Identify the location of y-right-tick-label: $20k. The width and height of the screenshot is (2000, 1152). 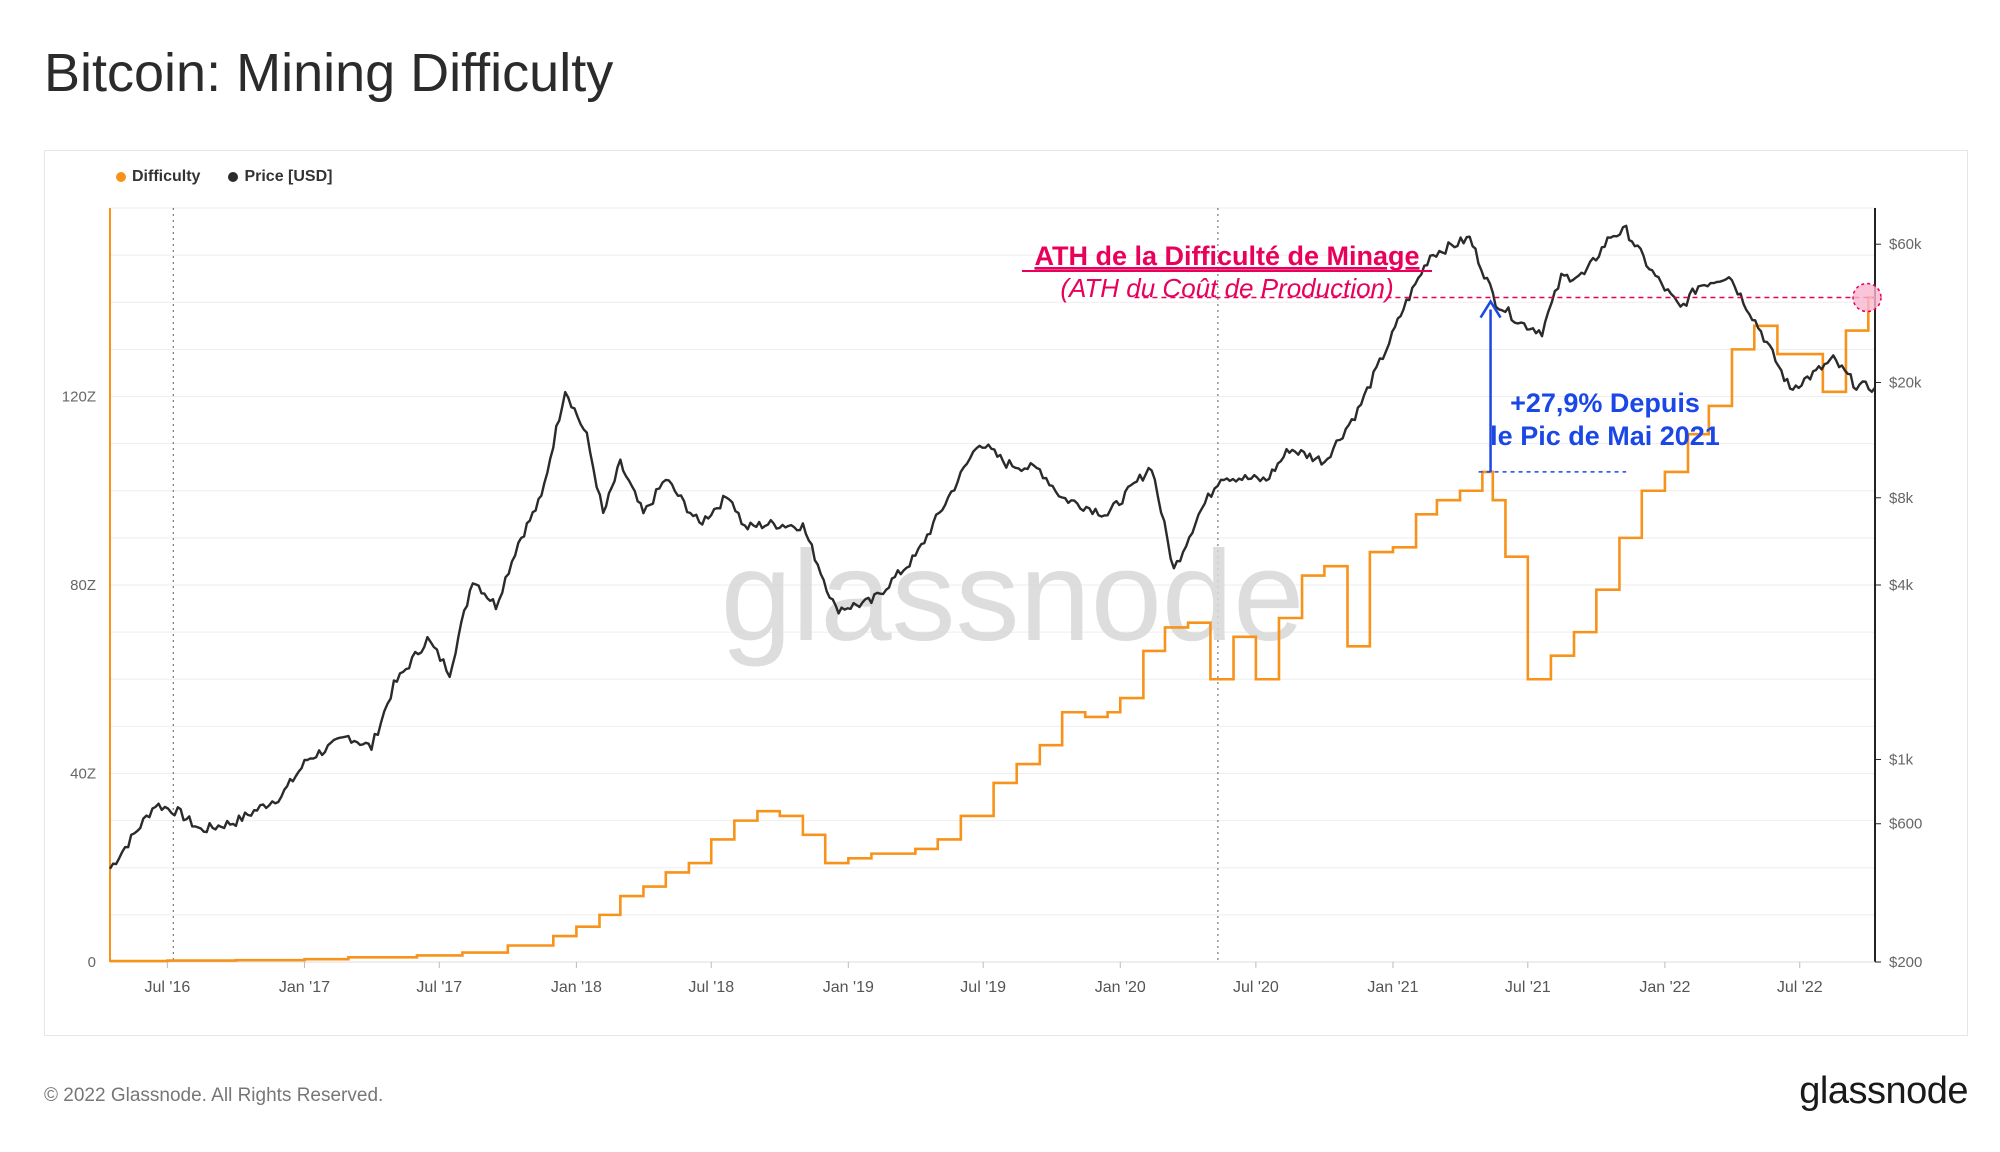
(1905, 382).